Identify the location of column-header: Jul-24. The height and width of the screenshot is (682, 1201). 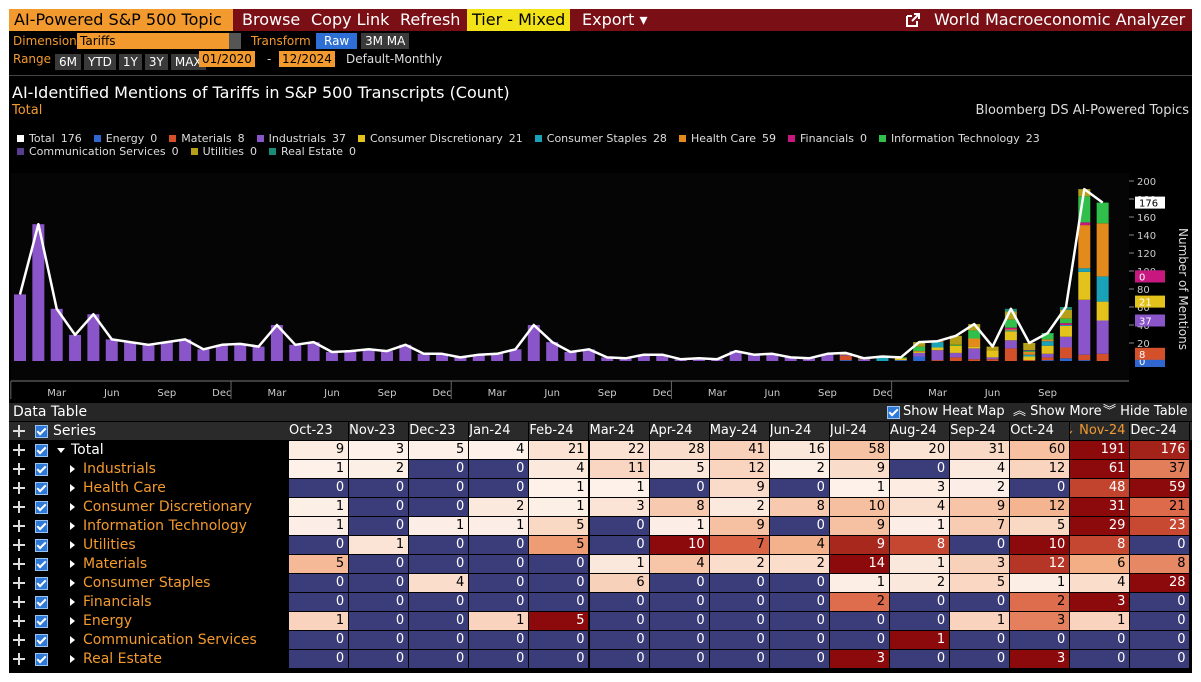
(860, 431).